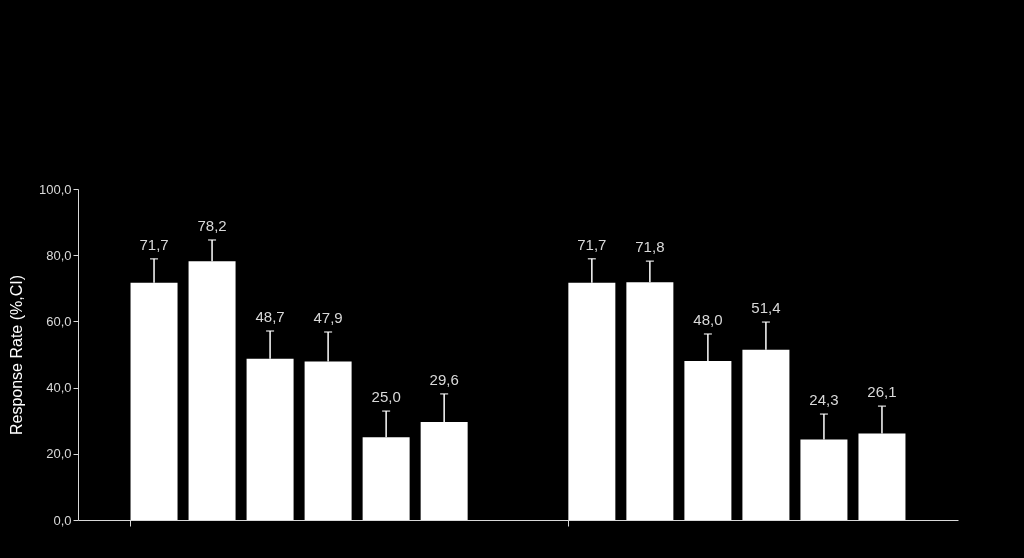 This screenshot has width=1024, height=558. Describe the element at coordinates (882, 392) in the screenshot. I see `data-label: 26,1` at that location.